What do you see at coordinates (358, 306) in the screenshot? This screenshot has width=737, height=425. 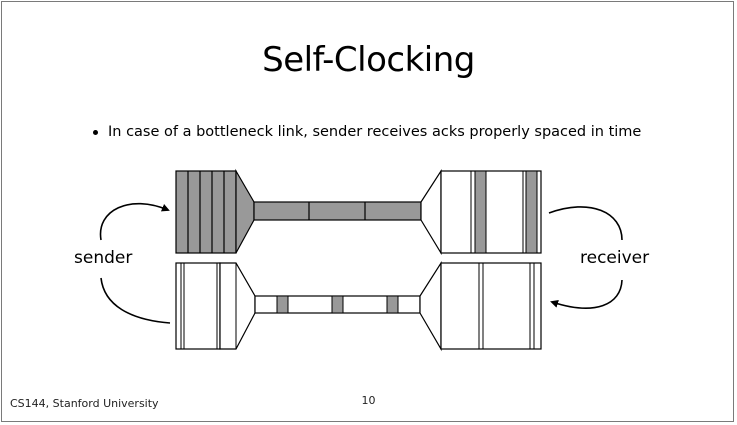 I see `bottom-pipe` at bounding box center [358, 306].